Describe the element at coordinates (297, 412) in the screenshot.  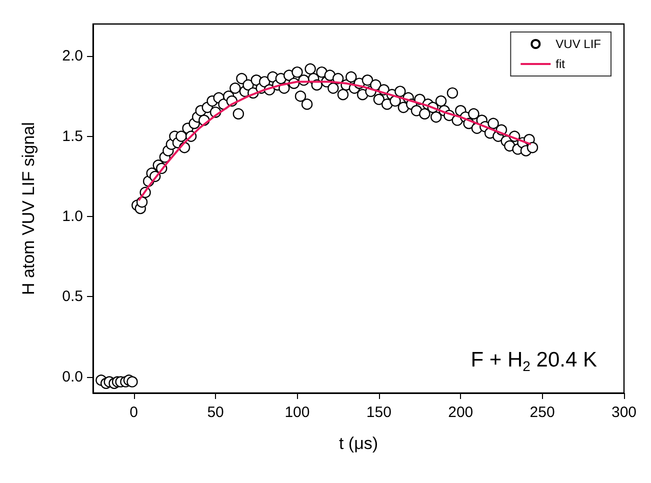
I see `x-tick-label: 100` at that location.